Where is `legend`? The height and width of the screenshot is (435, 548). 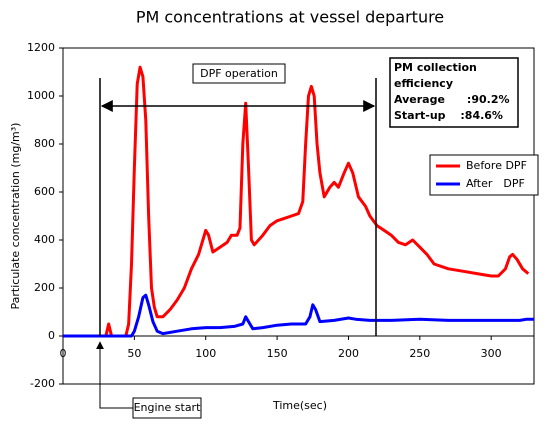 legend is located at coordinates (484, 175).